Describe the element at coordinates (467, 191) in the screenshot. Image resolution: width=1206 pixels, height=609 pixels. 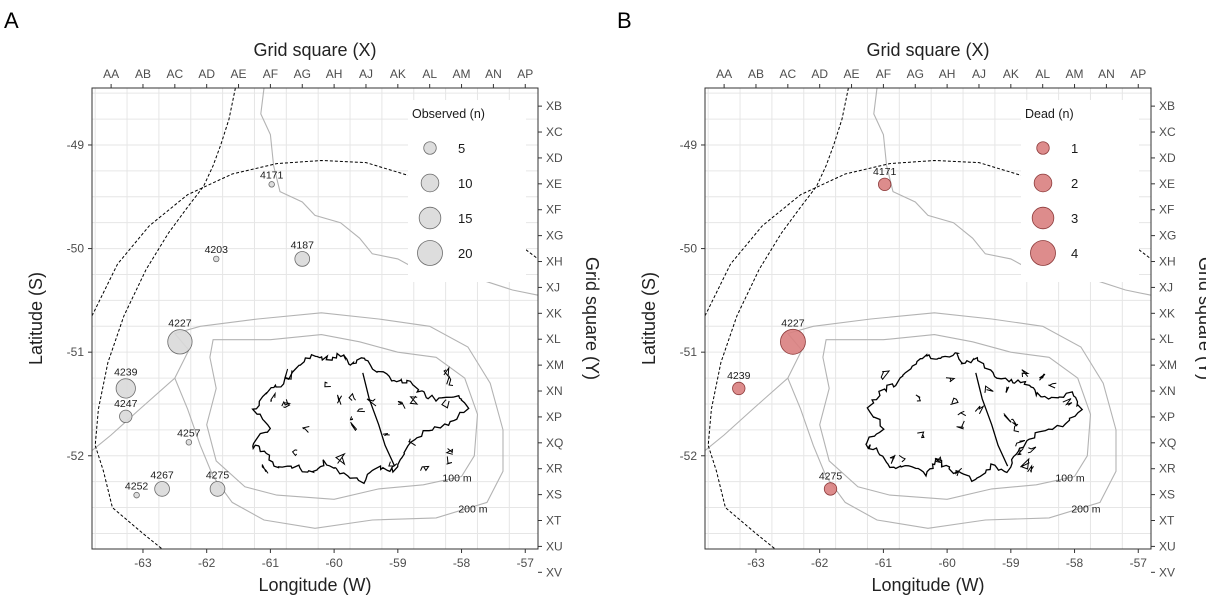
I see `legend: Observed (n) 5 10 15 20` at that location.